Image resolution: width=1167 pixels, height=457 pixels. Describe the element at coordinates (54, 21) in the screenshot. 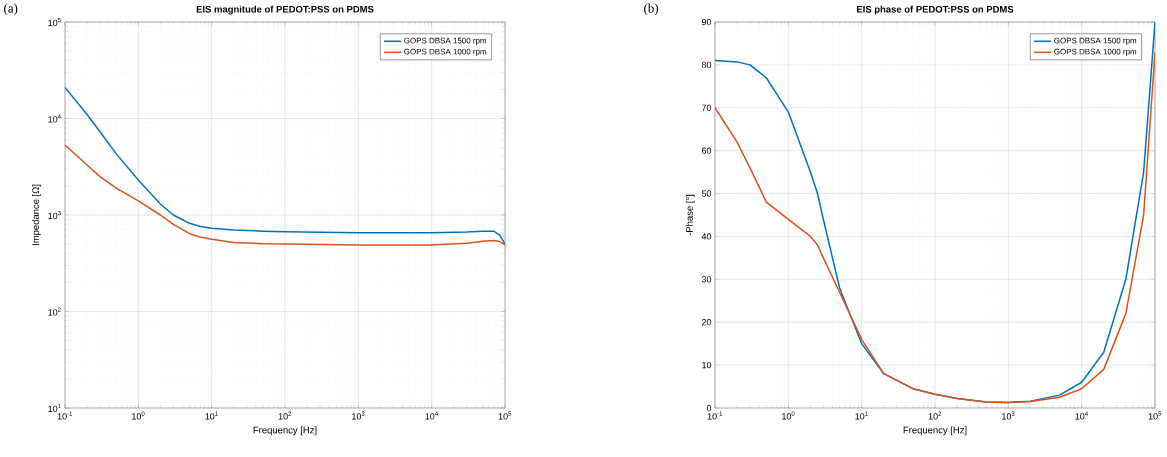

I see `y-tick-label: 10$^{5}$` at that location.